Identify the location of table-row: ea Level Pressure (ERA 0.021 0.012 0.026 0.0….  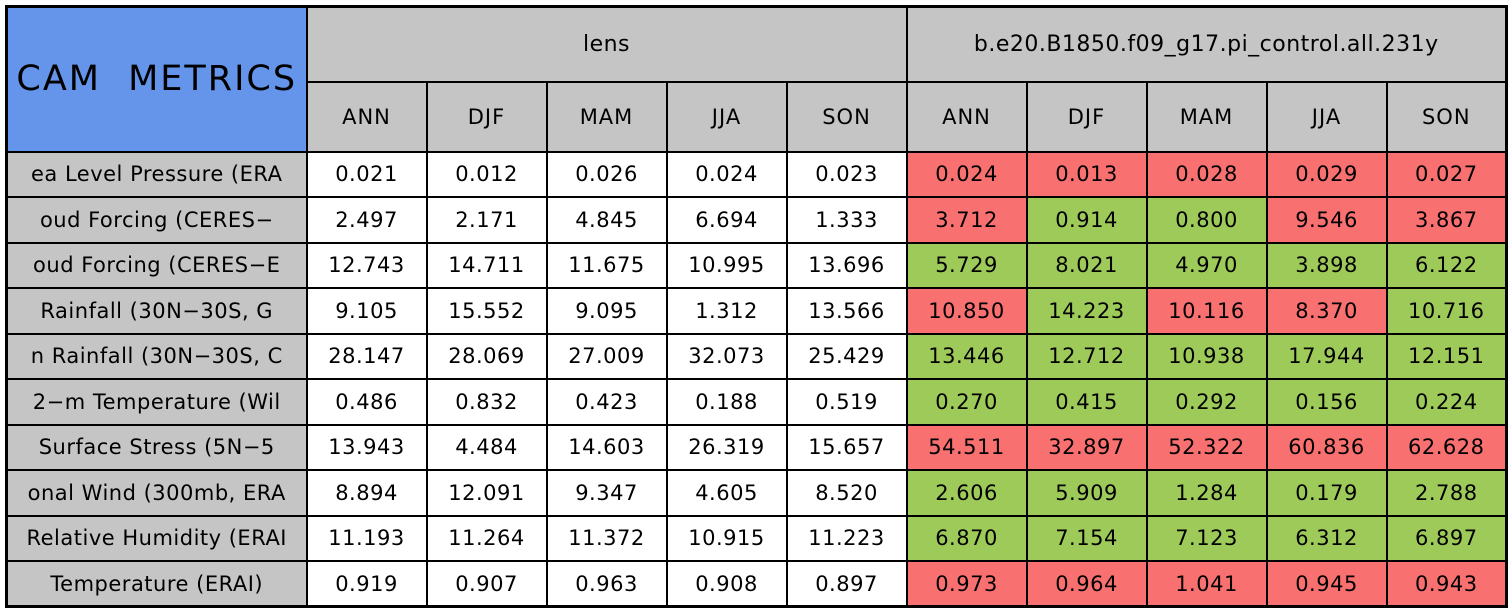
(756, 174).